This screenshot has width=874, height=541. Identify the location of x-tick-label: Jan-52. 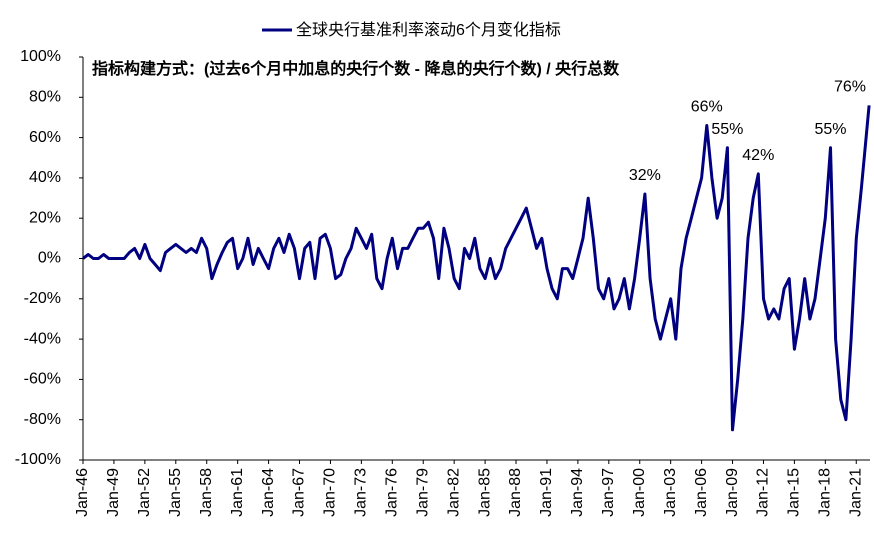
(144, 492).